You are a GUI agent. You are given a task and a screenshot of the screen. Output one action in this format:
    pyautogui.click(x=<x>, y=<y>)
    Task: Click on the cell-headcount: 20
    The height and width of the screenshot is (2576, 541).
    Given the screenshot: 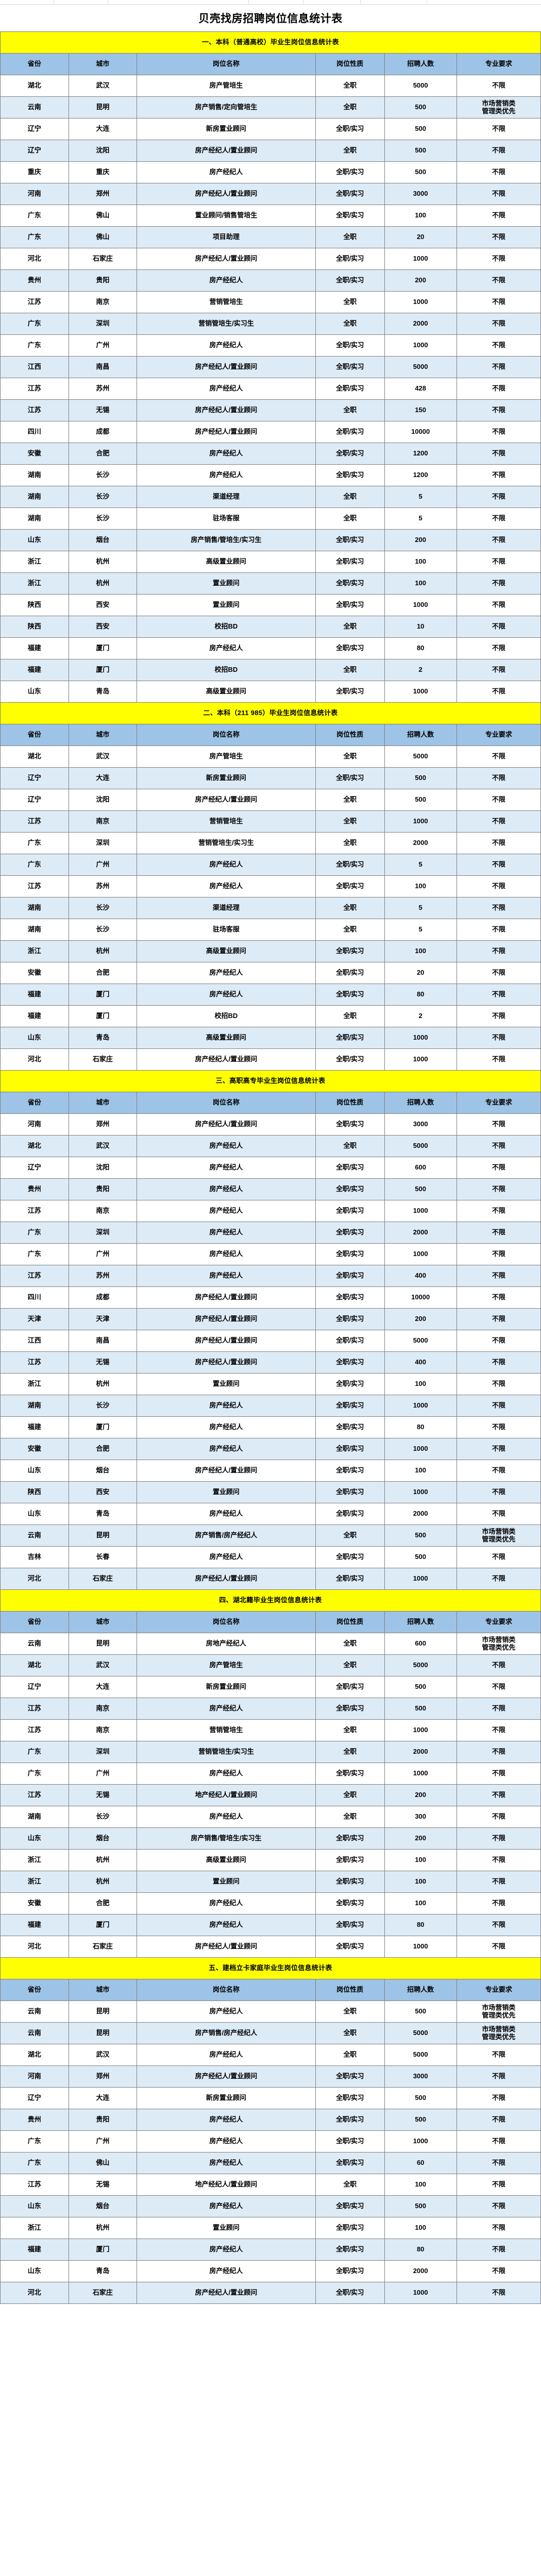 What is the action you would take?
    pyautogui.click(x=420, y=237)
    